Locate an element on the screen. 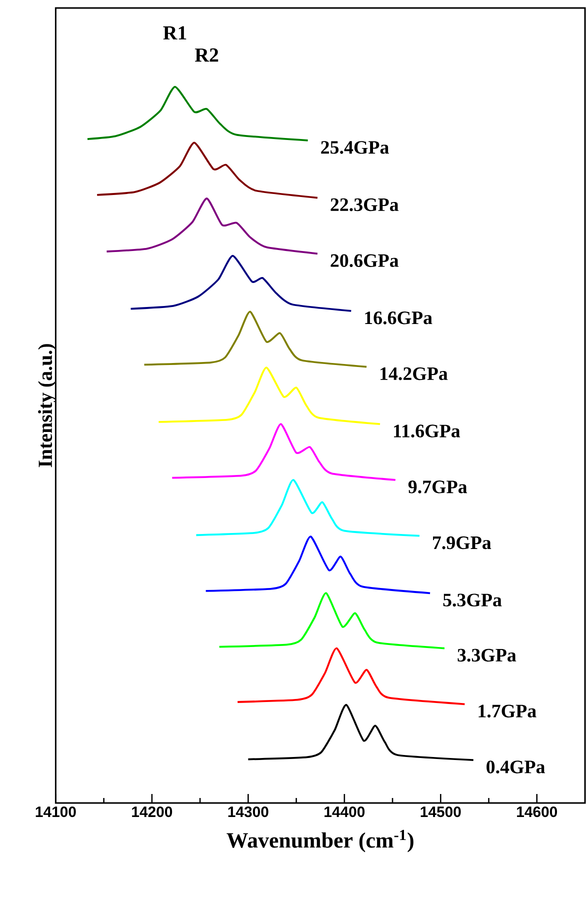 The height and width of the screenshot is (902, 586). series-label: 7.9GPa is located at coordinates (462, 543).